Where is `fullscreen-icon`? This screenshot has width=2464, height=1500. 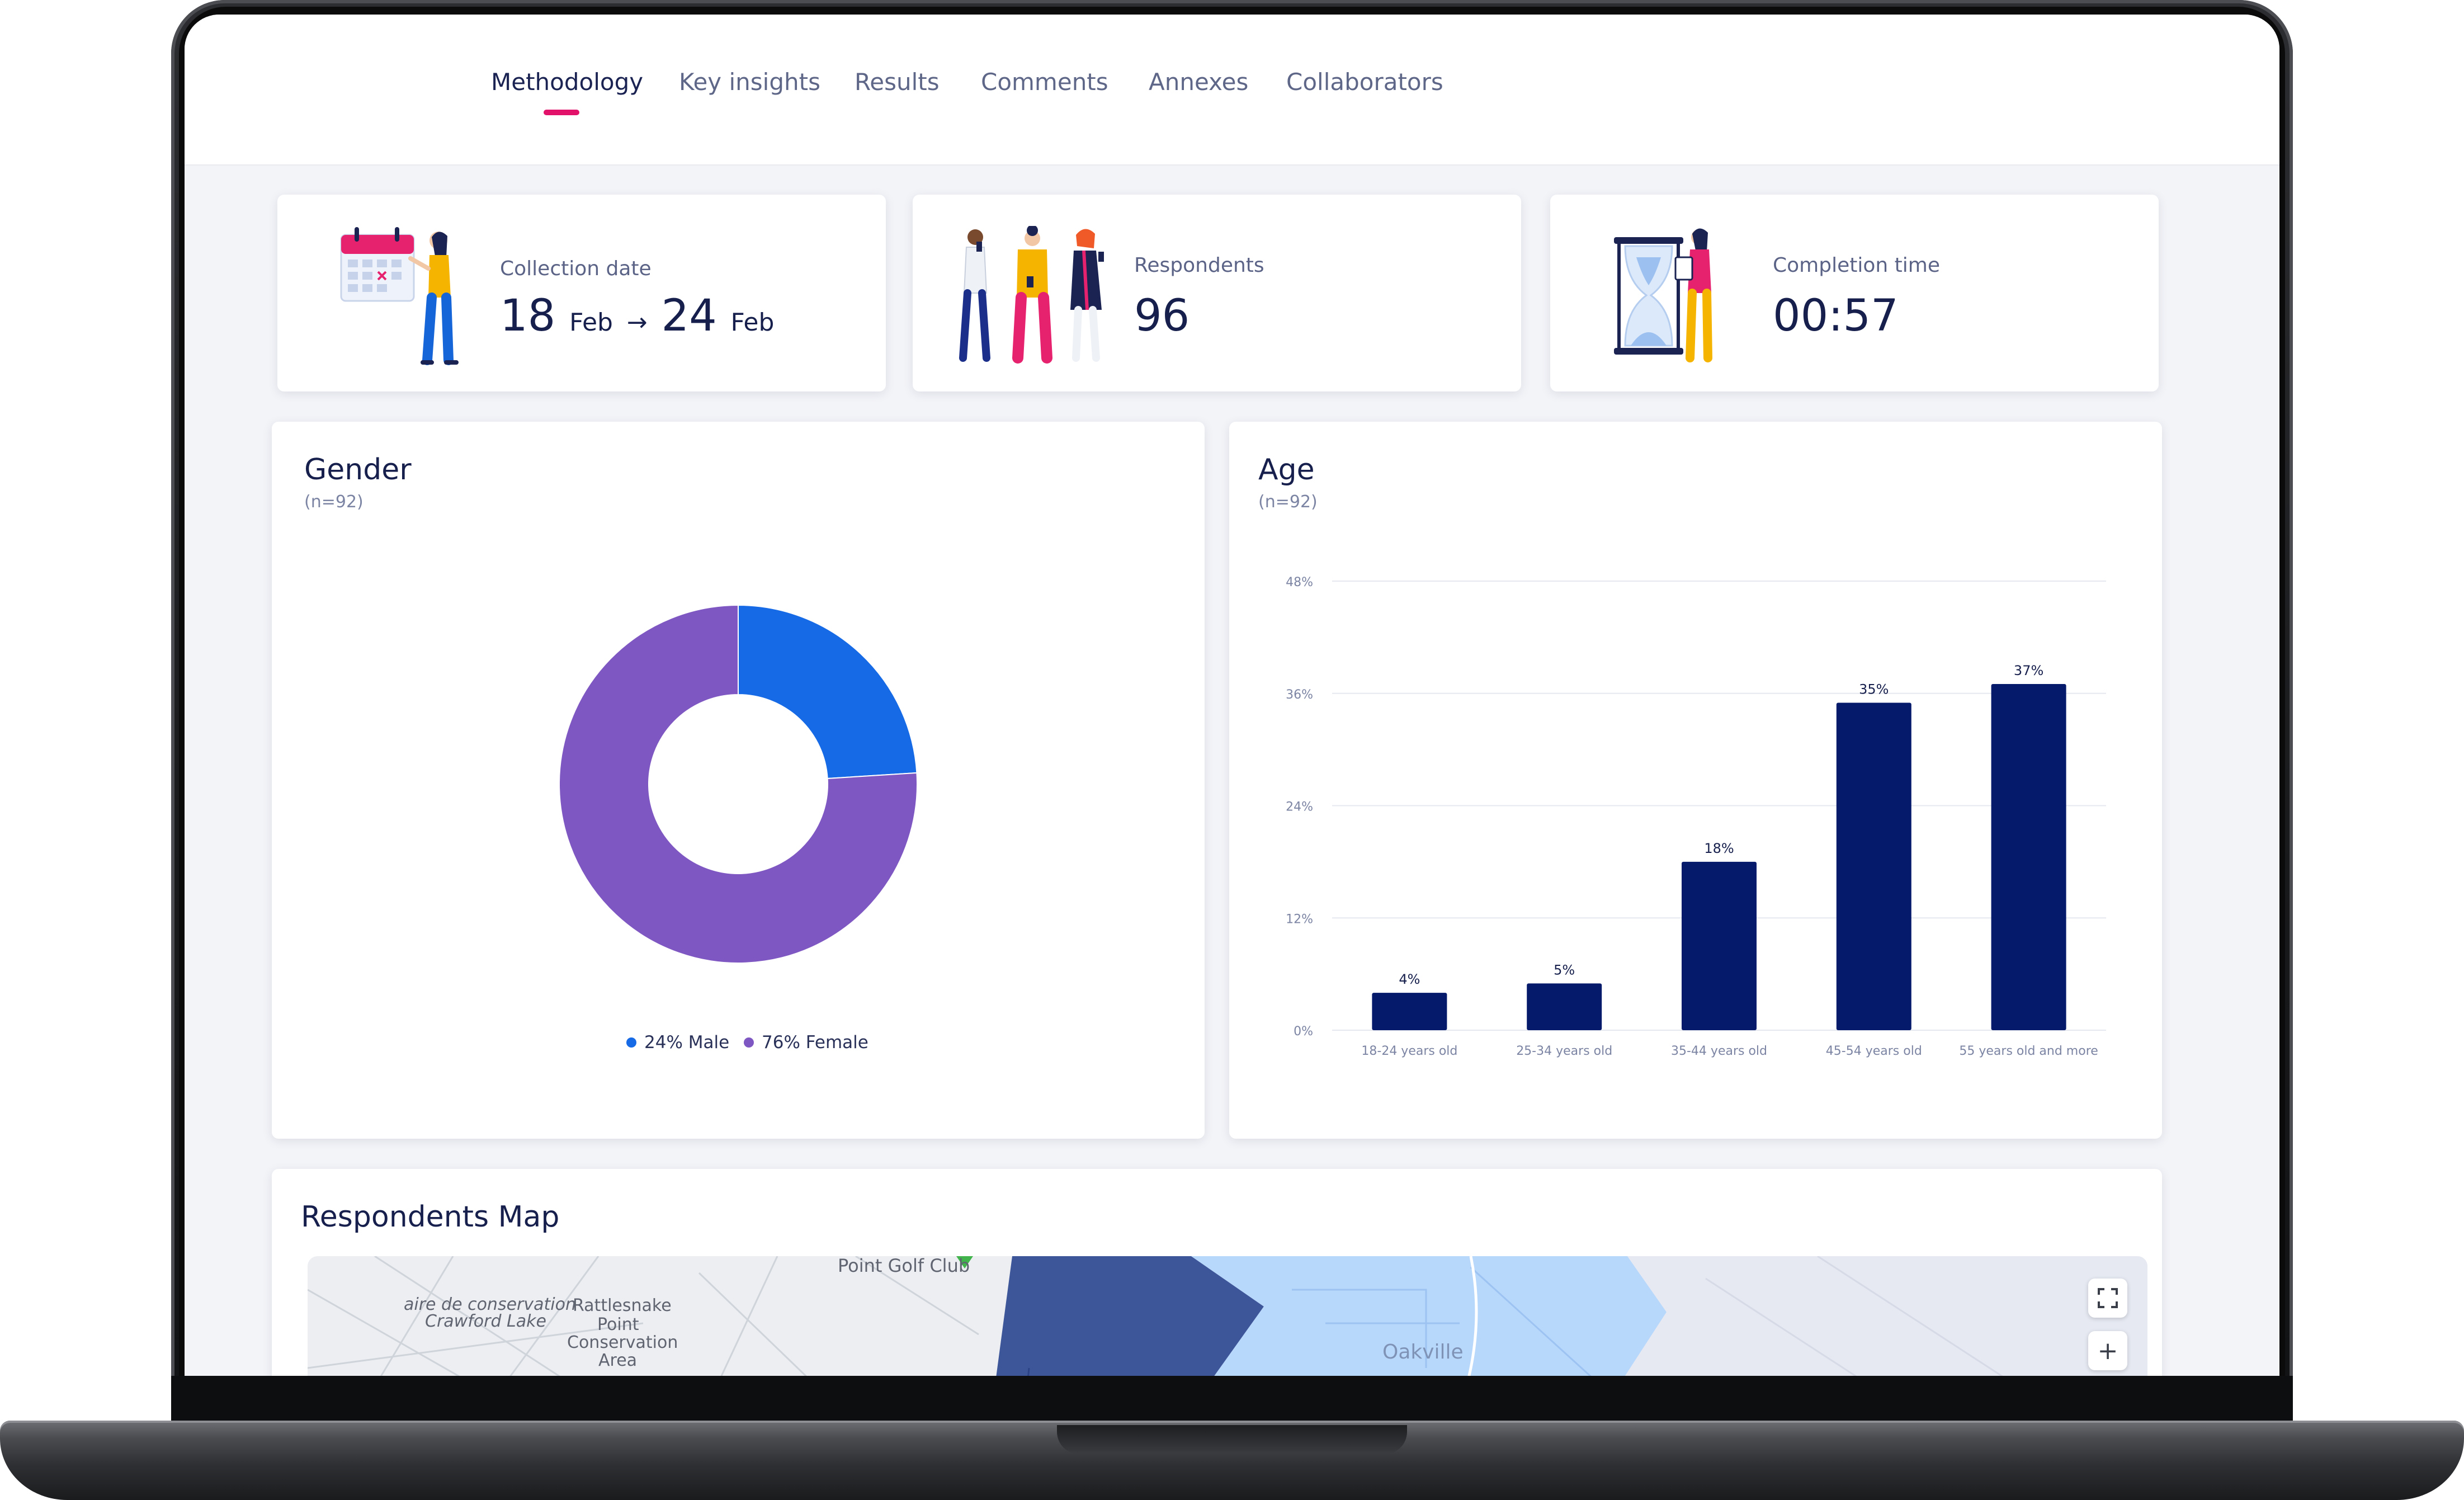 fullscreen-icon is located at coordinates (2108, 1298).